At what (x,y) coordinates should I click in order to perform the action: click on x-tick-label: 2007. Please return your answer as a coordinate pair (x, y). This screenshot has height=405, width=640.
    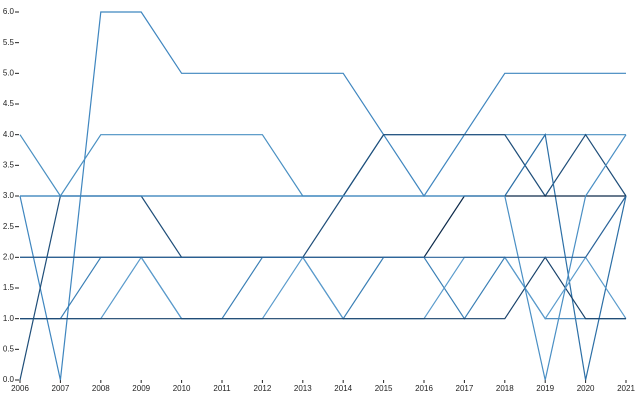
    Looking at the image, I should click on (61, 388).